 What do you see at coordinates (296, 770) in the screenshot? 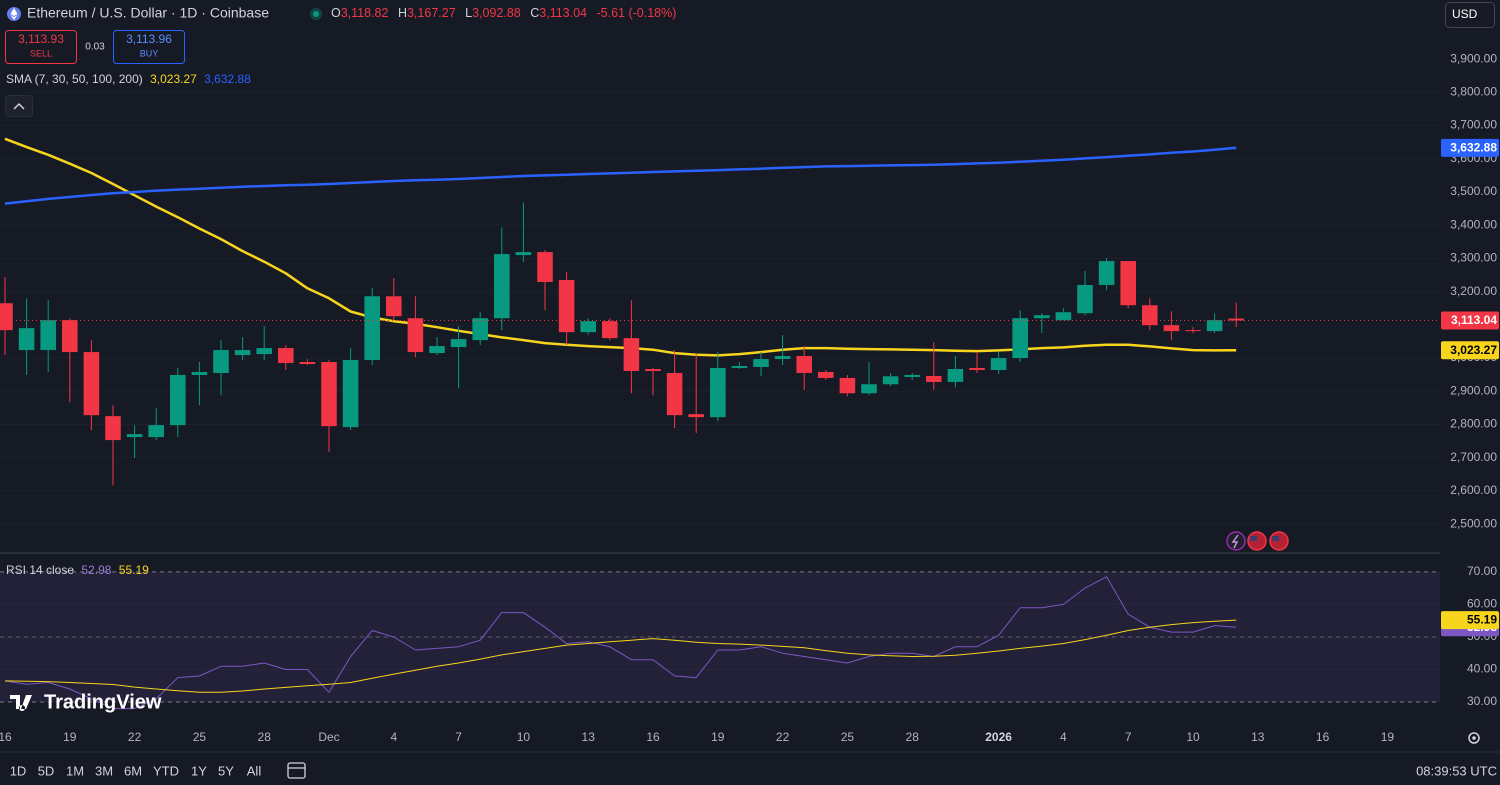
I see `date-range-icon` at bounding box center [296, 770].